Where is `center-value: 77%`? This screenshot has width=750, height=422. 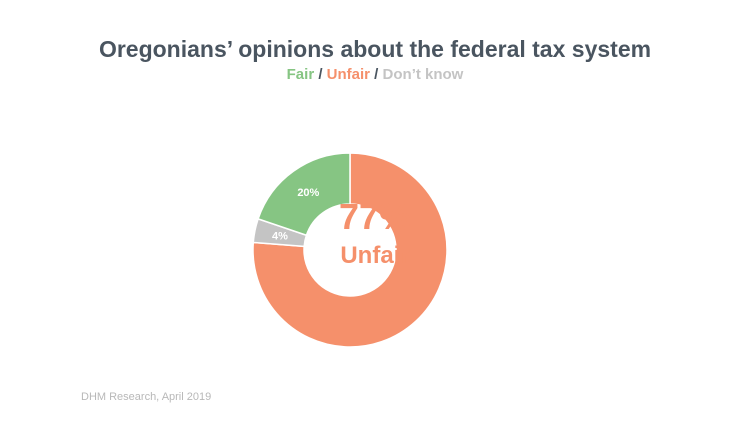
center-value: 77% is located at coordinates (375, 216).